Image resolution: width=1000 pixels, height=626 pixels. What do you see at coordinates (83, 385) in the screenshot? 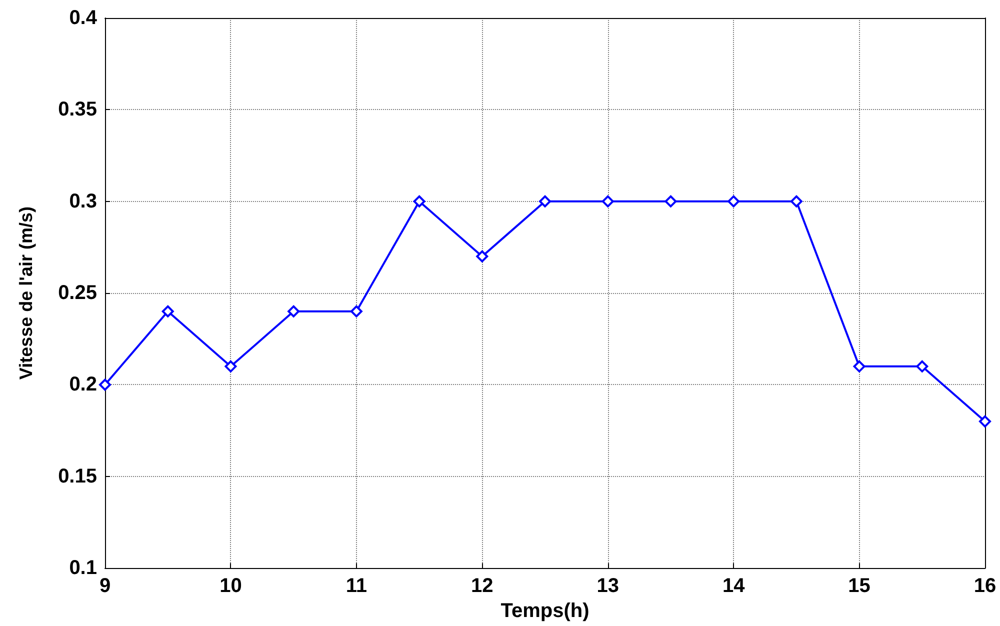
I see `y-tick-label: 0.2` at bounding box center [83, 385].